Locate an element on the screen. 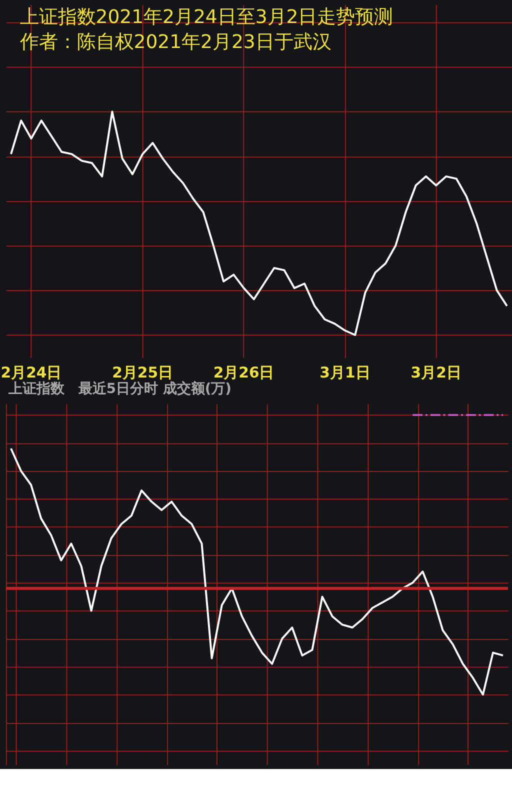 The height and width of the screenshot is (789, 512). x-tick-label: 2月24日 is located at coordinates (31, 373).